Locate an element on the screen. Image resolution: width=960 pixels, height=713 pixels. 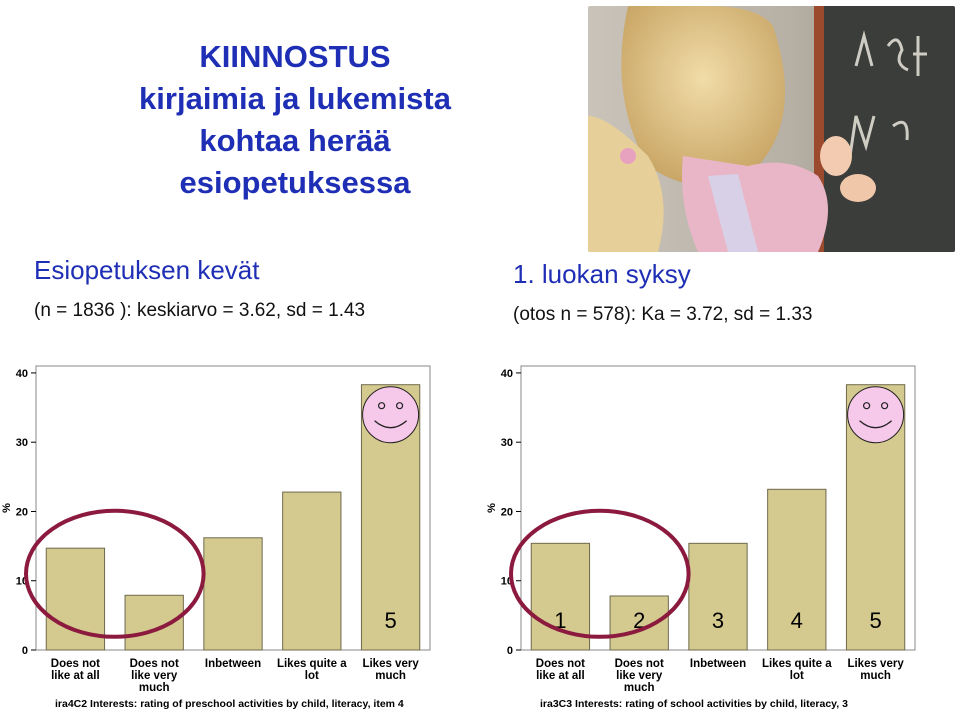
left-heading: Esiopetuksen kevät is located at coordinates (147, 270).